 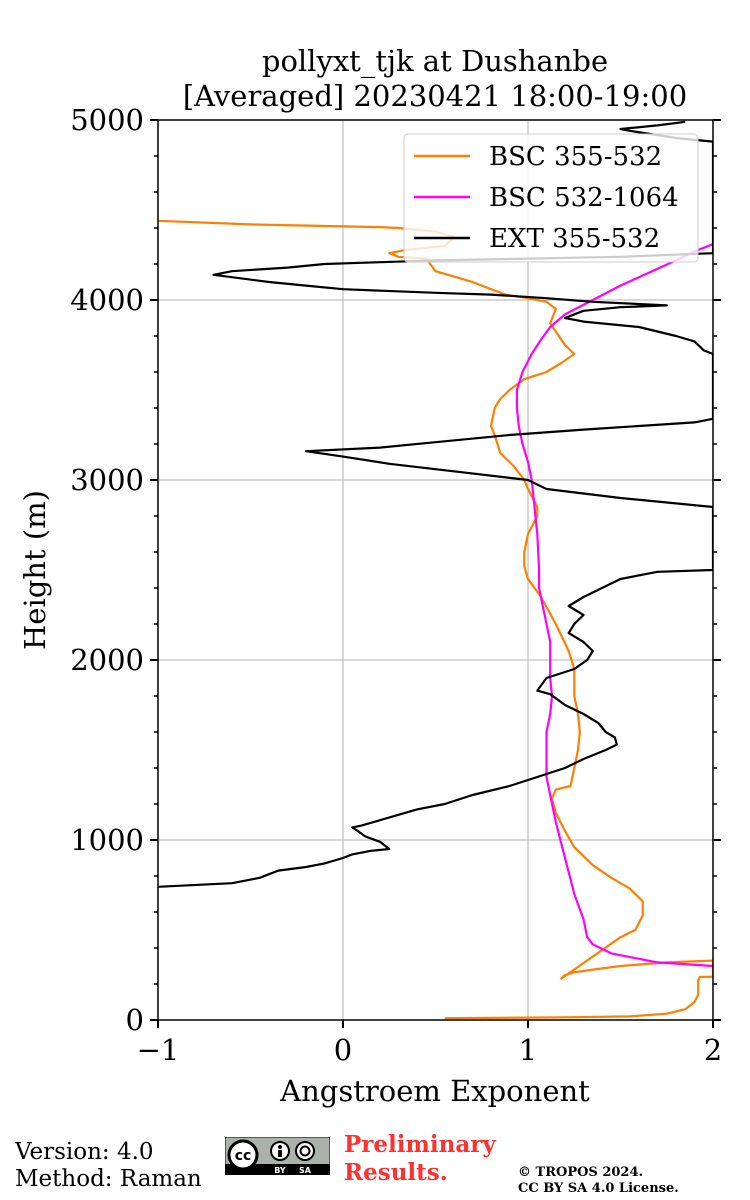 I want to click on y-tick-label: 3000, so click(x=107, y=480).